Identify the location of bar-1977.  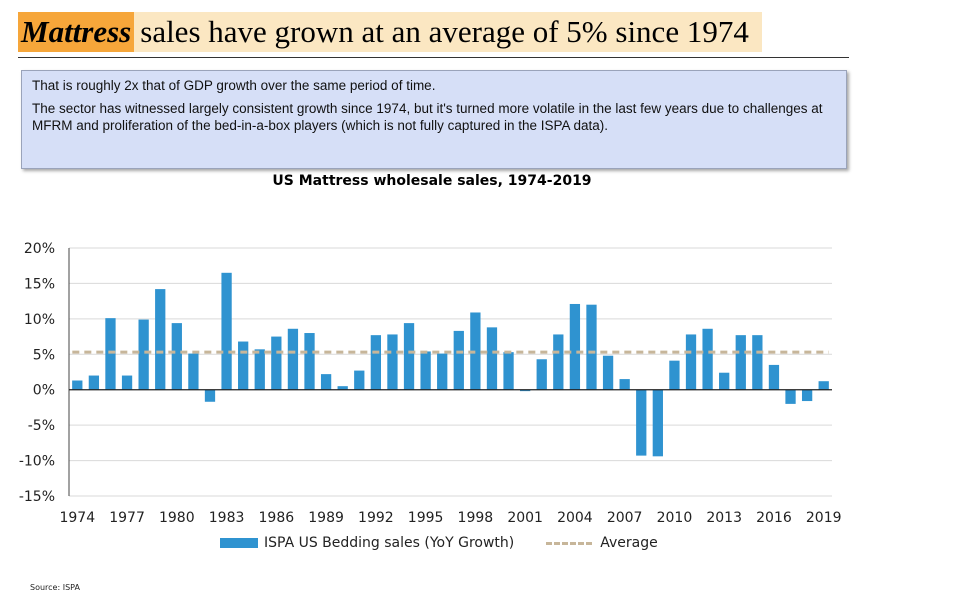
(127, 382).